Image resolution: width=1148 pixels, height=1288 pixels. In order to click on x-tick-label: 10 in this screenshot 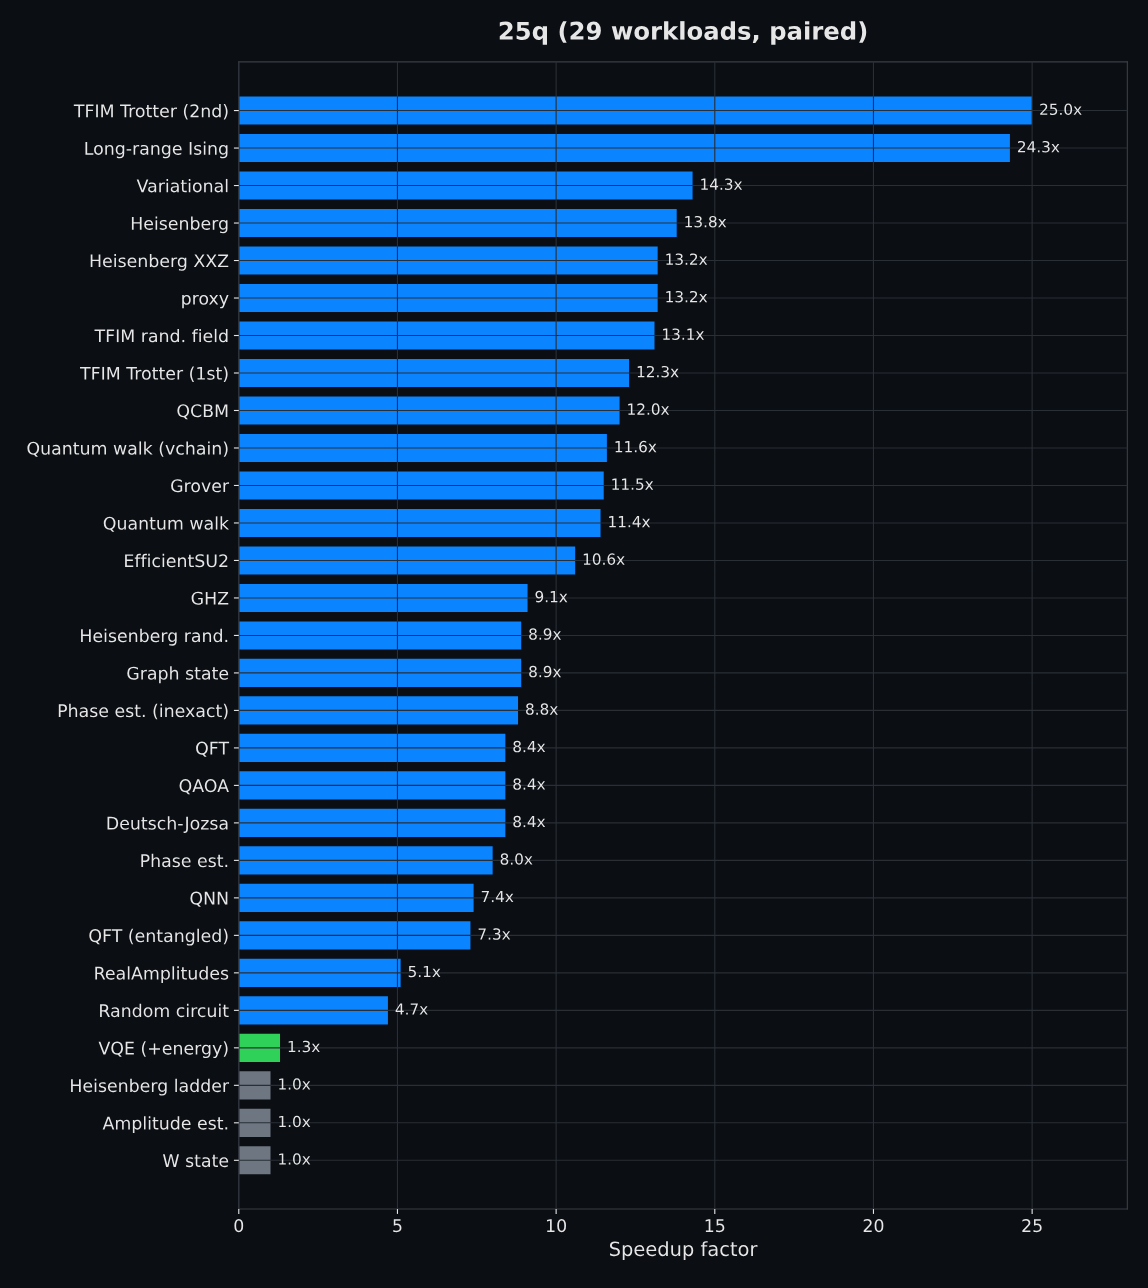, I will do `click(556, 1226)`.